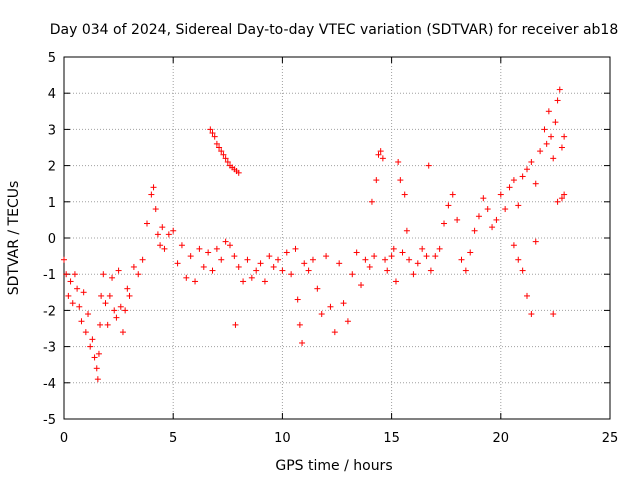 Image resolution: width=640 pixels, height=480 pixels. Describe the element at coordinates (49, 420) in the screenshot. I see `y-tick-label: -5` at that location.